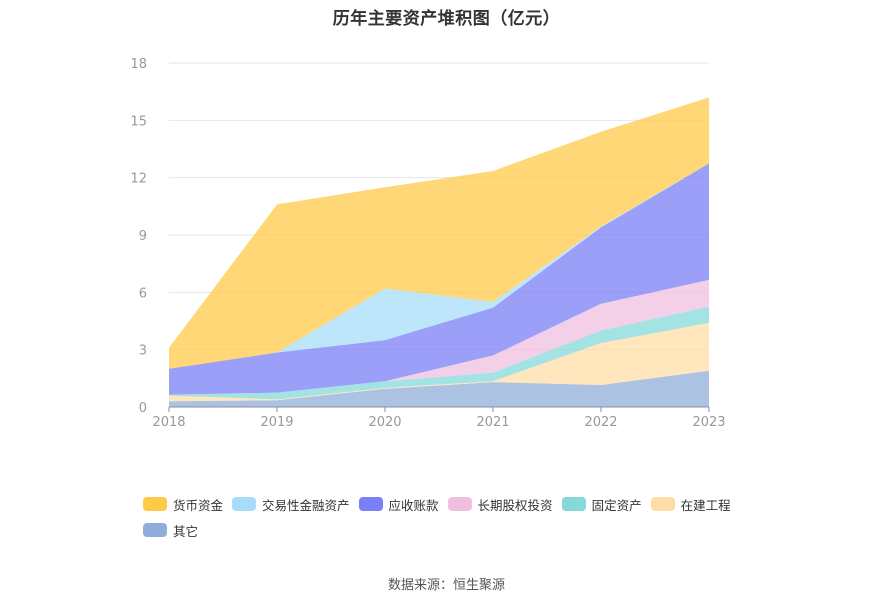 The width and height of the screenshot is (893, 603). What do you see at coordinates (168, 422) in the screenshot?
I see `x-tick-label: 2018` at bounding box center [168, 422].